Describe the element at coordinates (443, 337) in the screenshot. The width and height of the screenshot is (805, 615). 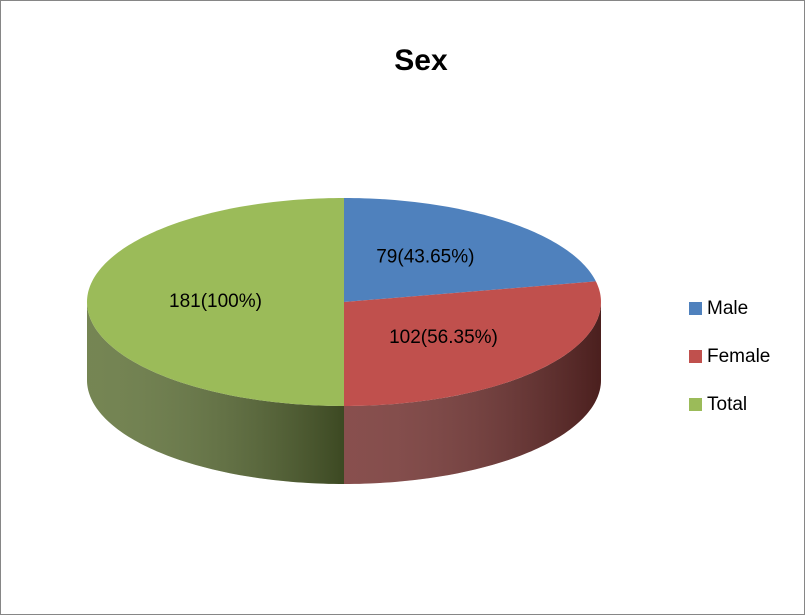
I see `data-label: 102(56.35%)` at that location.